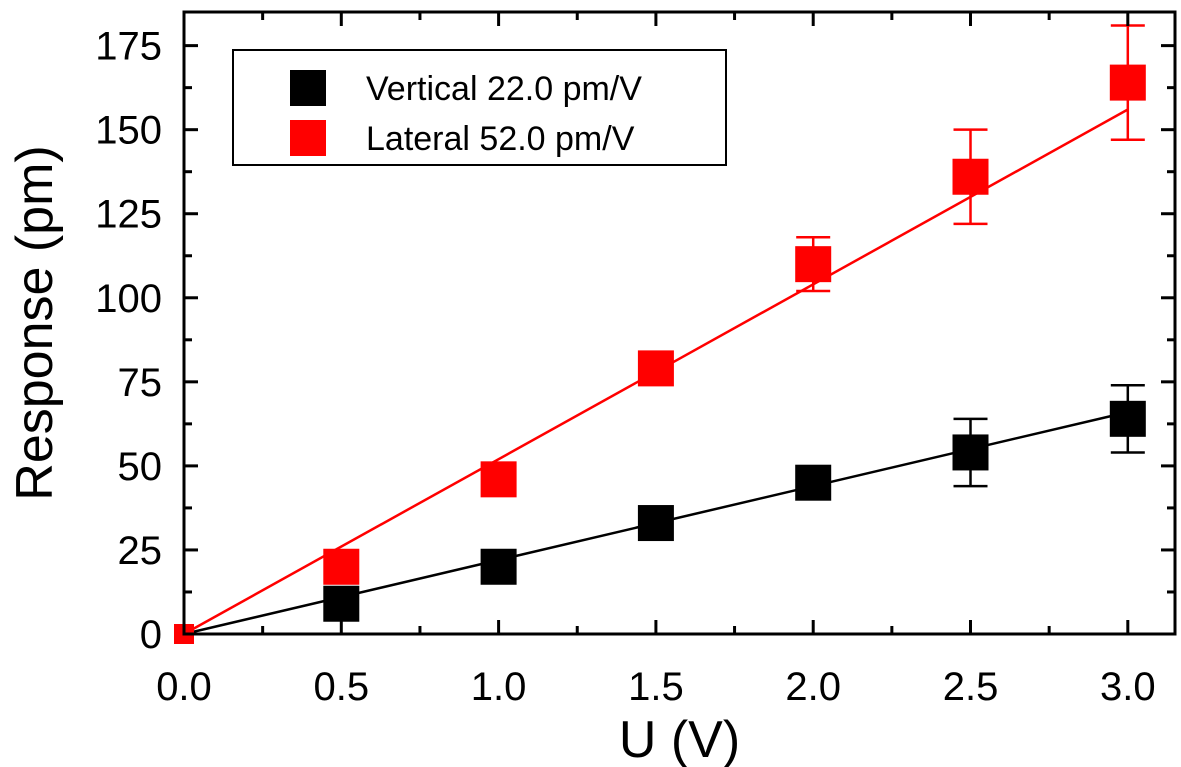 The width and height of the screenshot is (1181, 767). What do you see at coordinates (656, 687) in the screenshot?
I see `x-tick-label-3: 1.5` at bounding box center [656, 687].